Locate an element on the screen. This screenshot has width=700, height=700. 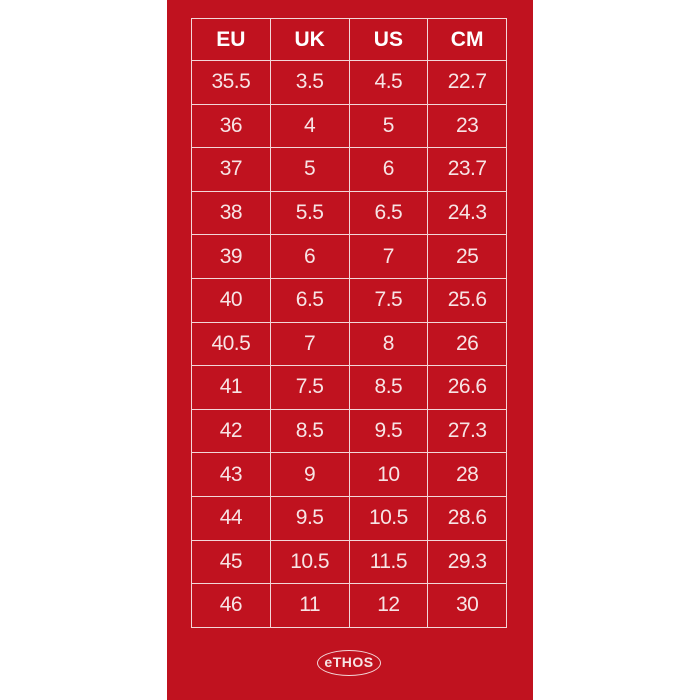
table-cell: 4.5 is located at coordinates (388, 82).